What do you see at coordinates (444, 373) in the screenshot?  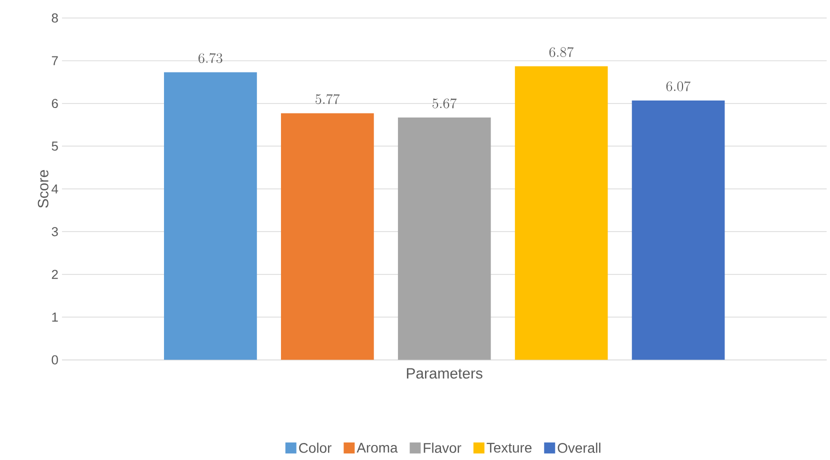 I see `x-axis-title: Parameters` at bounding box center [444, 373].